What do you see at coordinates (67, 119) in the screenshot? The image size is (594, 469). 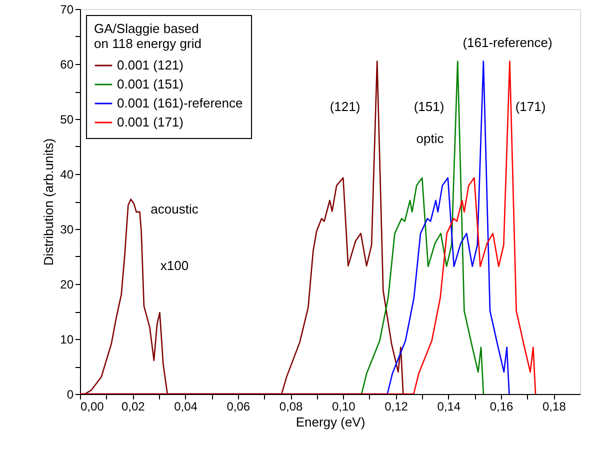 I see `y-tick-label: 50` at bounding box center [67, 119].